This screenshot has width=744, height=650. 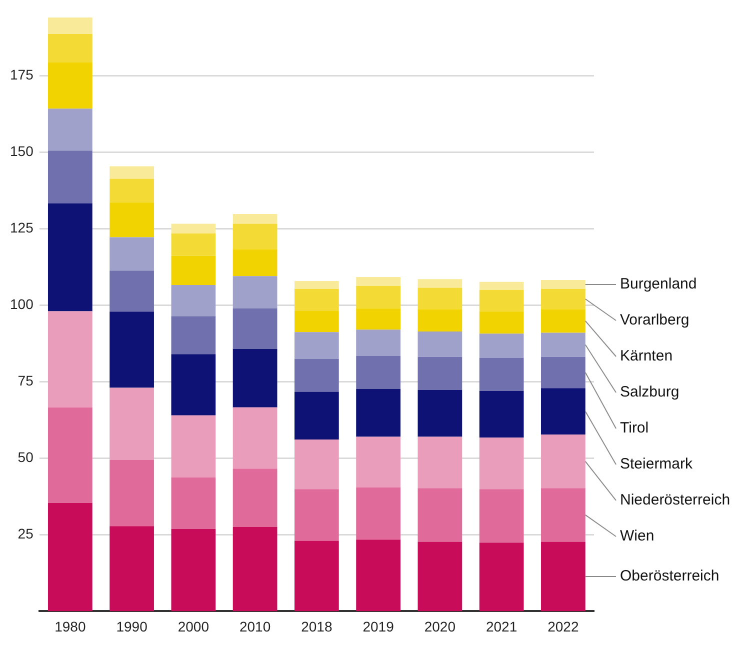 I want to click on y-tick-label: 125, so click(x=22, y=227).